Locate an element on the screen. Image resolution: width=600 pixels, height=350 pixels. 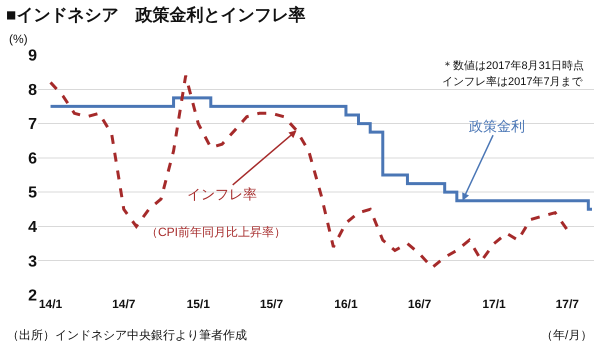
annotation: インフレ率は2017年7月まで is located at coordinates (513, 81).